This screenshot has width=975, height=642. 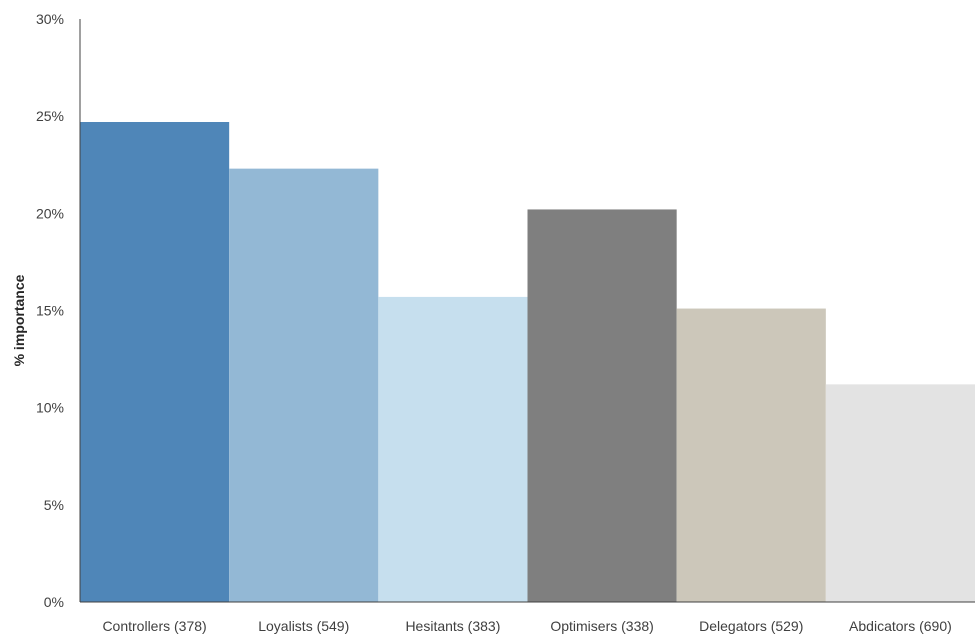 What do you see at coordinates (50, 116) in the screenshot?
I see `y-tick-label: 25%` at bounding box center [50, 116].